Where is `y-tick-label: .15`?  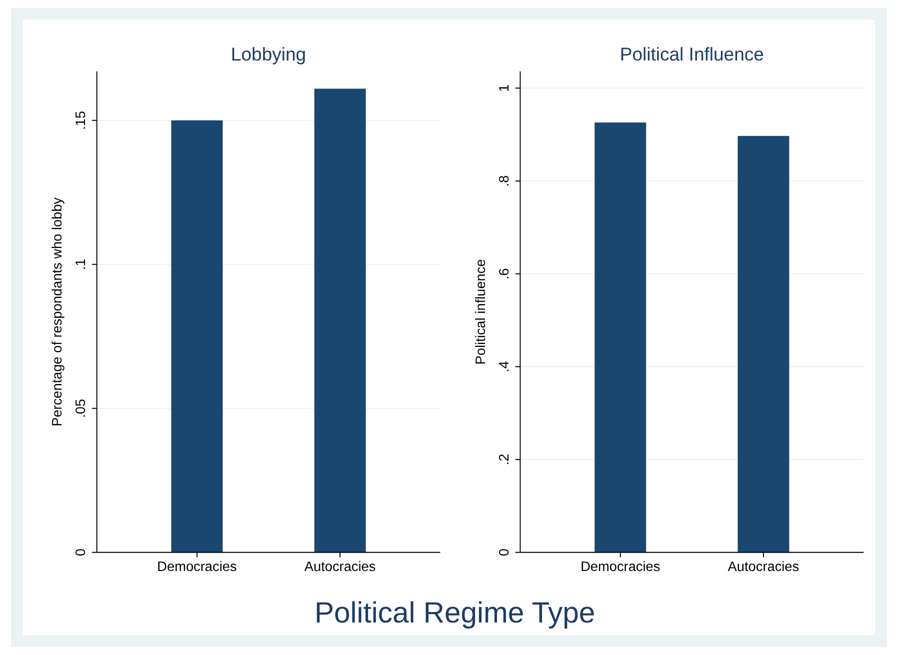
y-tick-label: .15 is located at coordinates (80, 120).